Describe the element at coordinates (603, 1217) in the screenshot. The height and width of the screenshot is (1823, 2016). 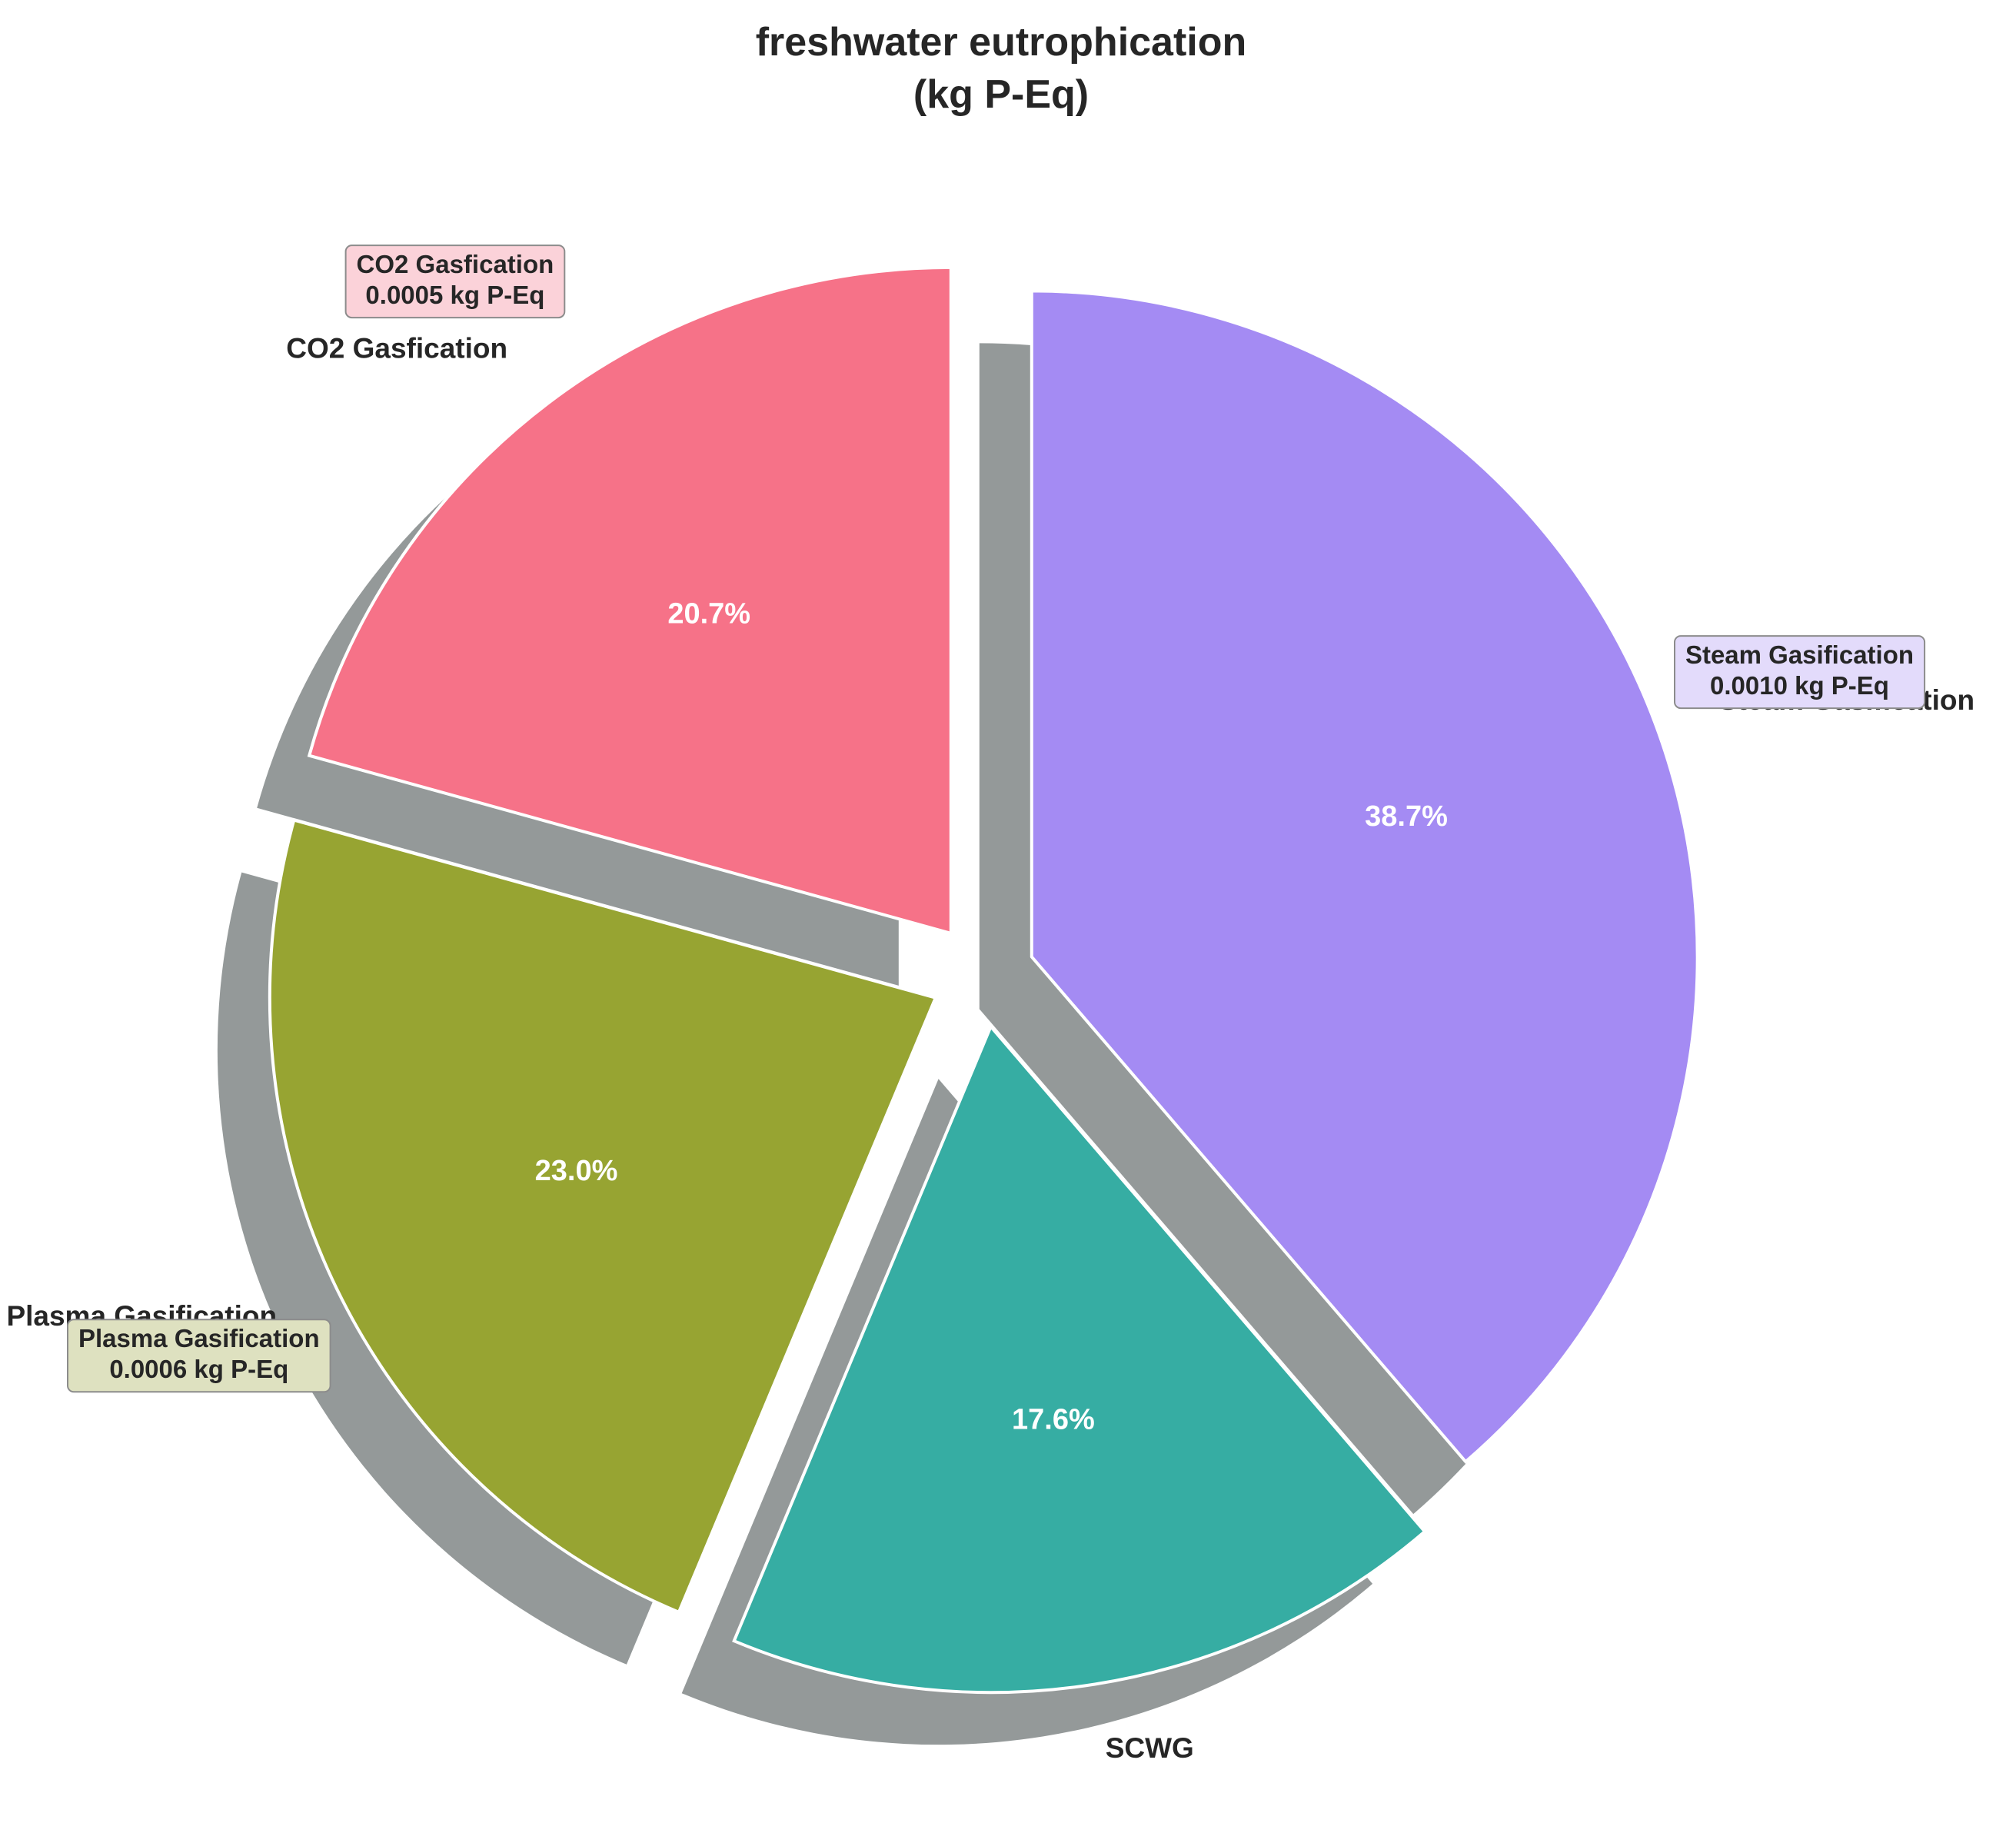
I see `slice-plasma-gasification` at that location.